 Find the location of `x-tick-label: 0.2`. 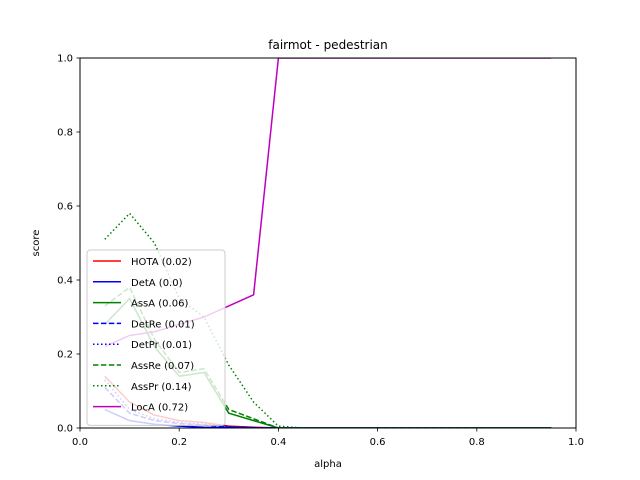

x-tick-label: 0.2 is located at coordinates (179, 442).